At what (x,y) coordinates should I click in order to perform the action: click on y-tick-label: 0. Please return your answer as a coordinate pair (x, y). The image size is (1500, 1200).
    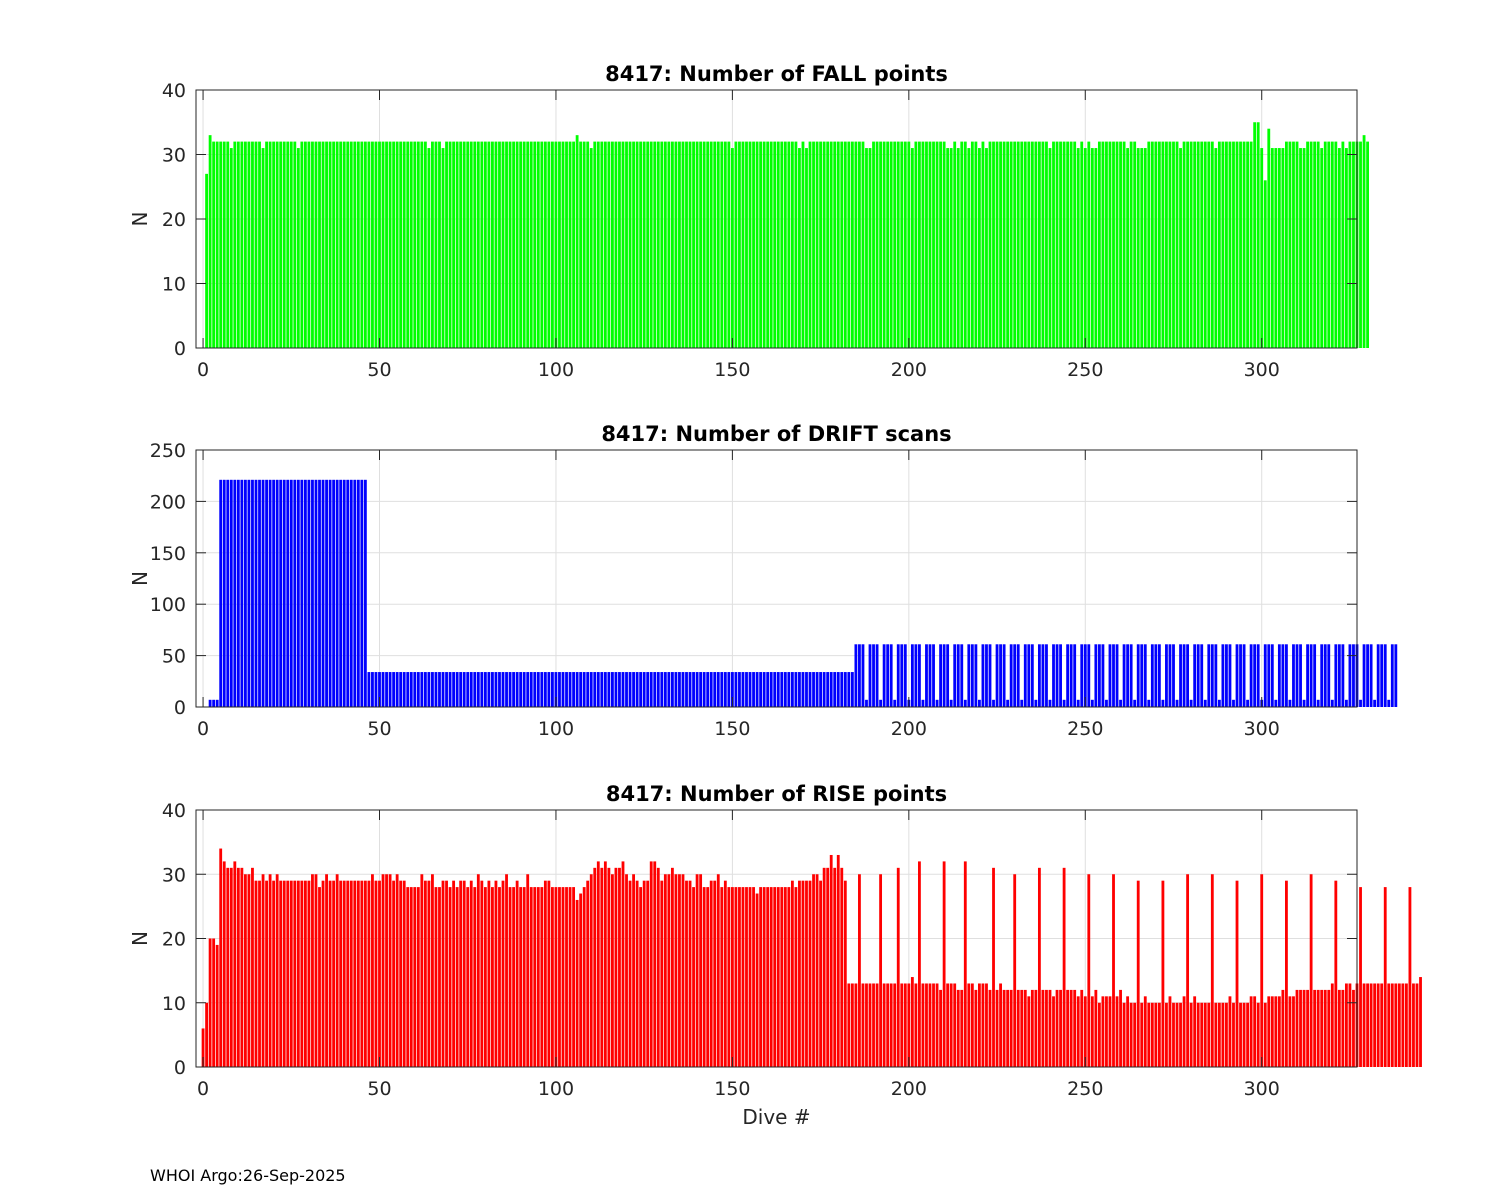
    Looking at the image, I should click on (180, 708).